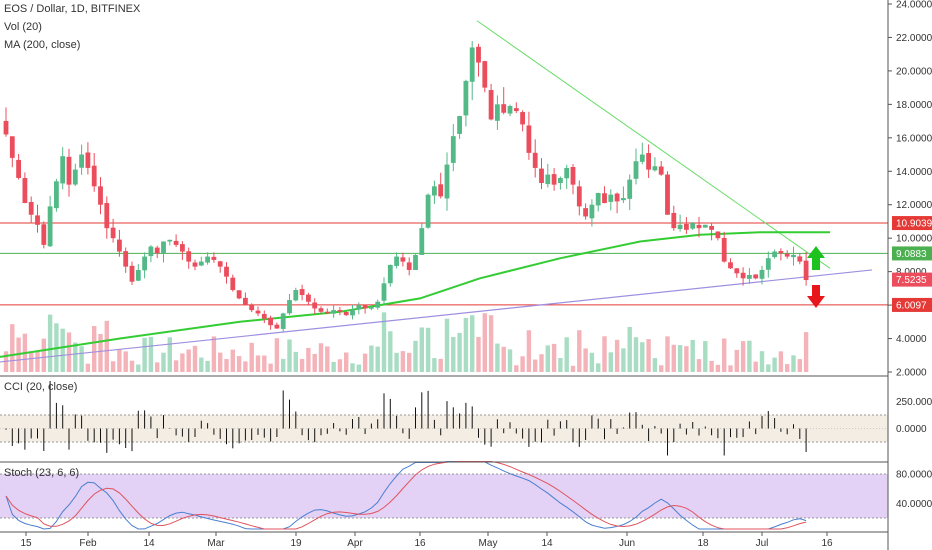 Image resolution: width=932 pixels, height=550 pixels. I want to click on stoch-d-line, so click(406, 495).